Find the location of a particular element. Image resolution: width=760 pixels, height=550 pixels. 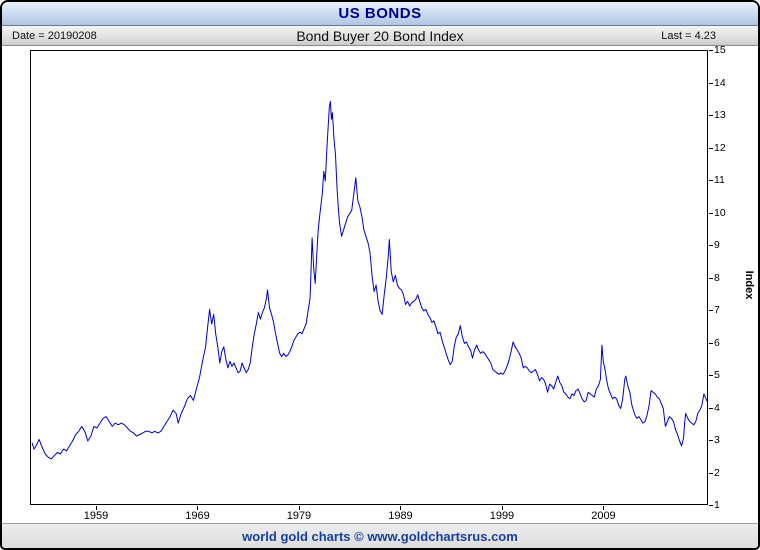

y-axis-tick-label: 8 is located at coordinates (717, 277).